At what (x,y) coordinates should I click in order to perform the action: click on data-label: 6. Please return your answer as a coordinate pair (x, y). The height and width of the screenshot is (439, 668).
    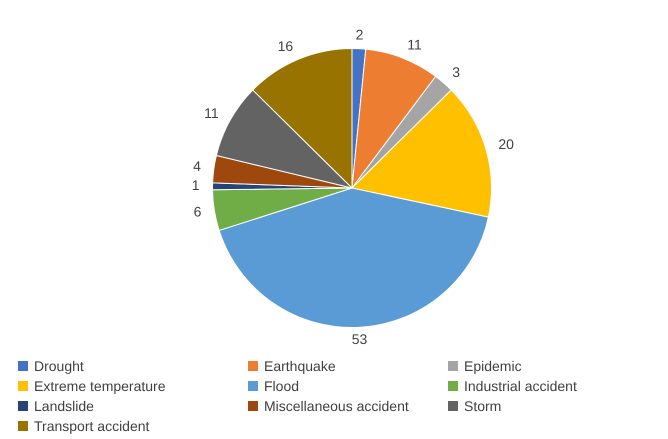
    Looking at the image, I should click on (198, 211).